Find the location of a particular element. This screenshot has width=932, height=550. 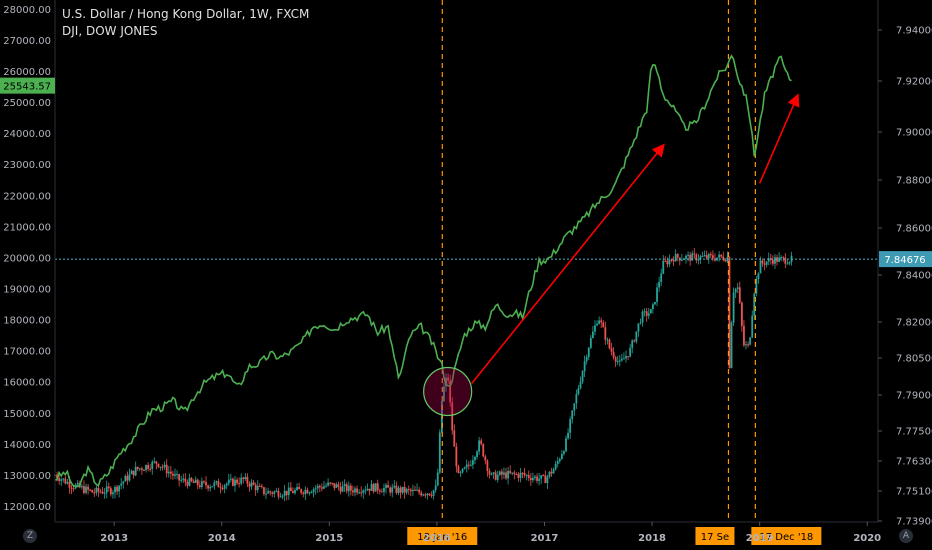

left-price-label: 25543.57 is located at coordinates (27, 87).